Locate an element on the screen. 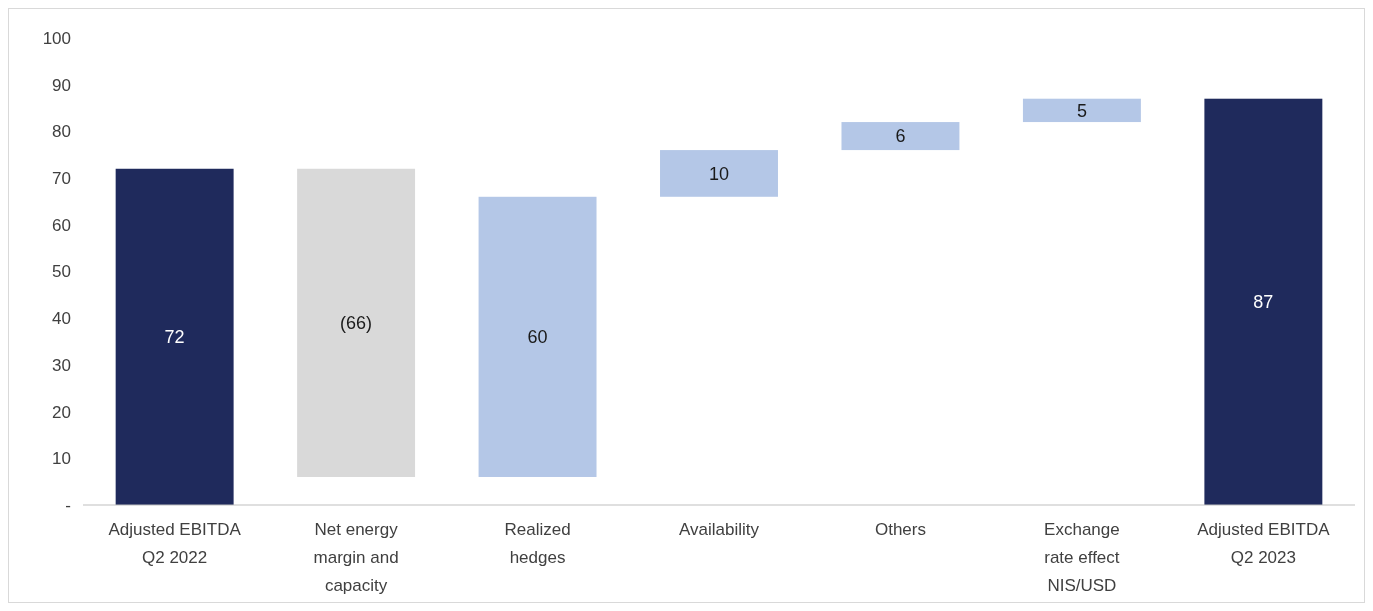 This screenshot has width=1373, height=611. data-label: 10 is located at coordinates (719, 173).